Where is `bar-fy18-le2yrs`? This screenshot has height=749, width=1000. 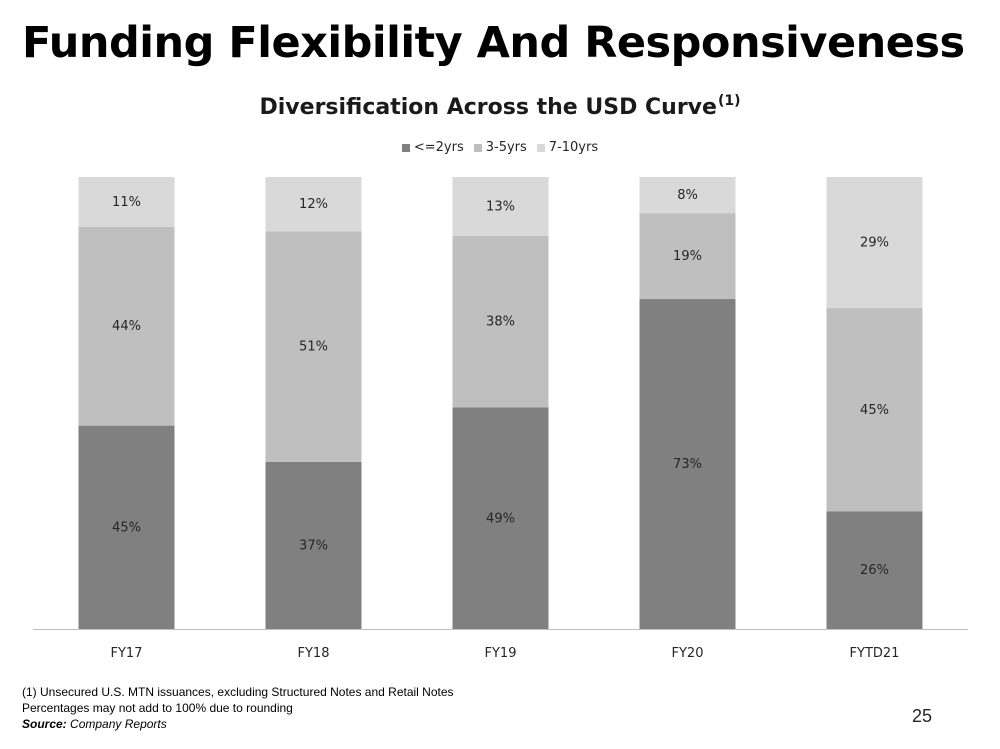
bar-fy18-le2yrs is located at coordinates (313, 545).